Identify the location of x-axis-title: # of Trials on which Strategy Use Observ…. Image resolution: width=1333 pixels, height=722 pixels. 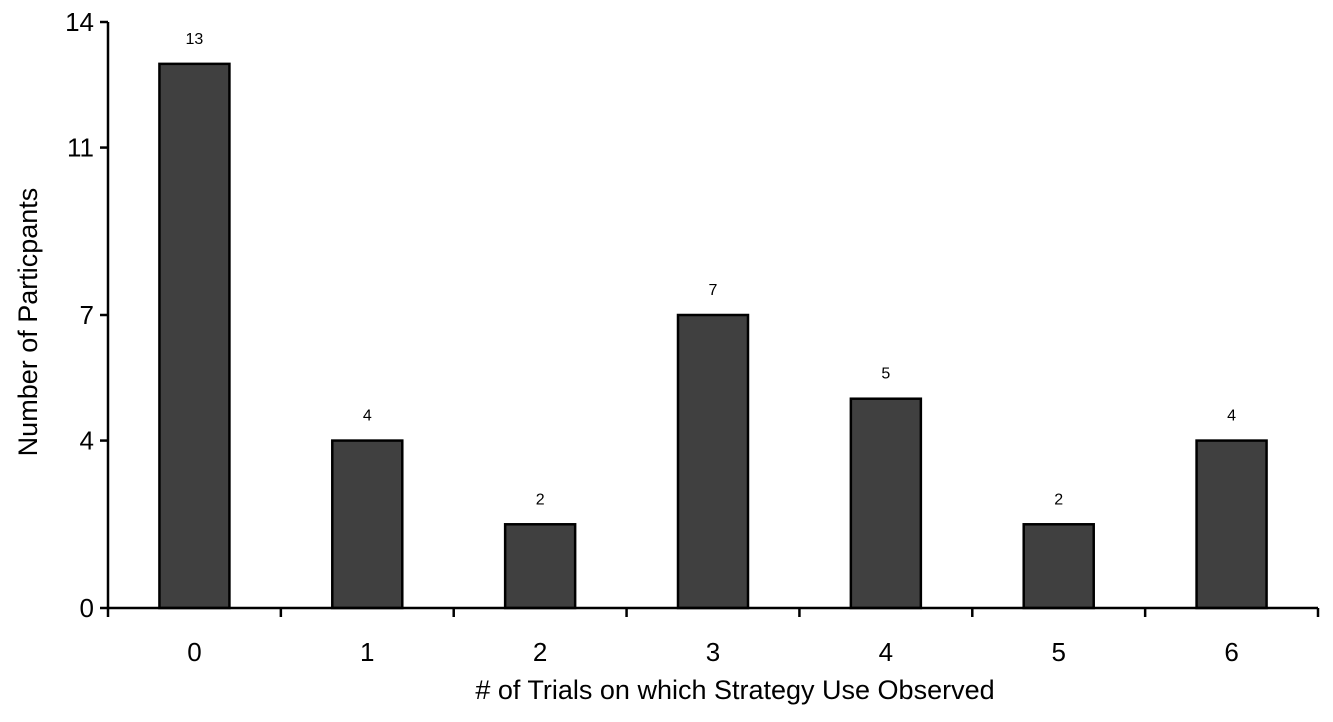
(734, 690).